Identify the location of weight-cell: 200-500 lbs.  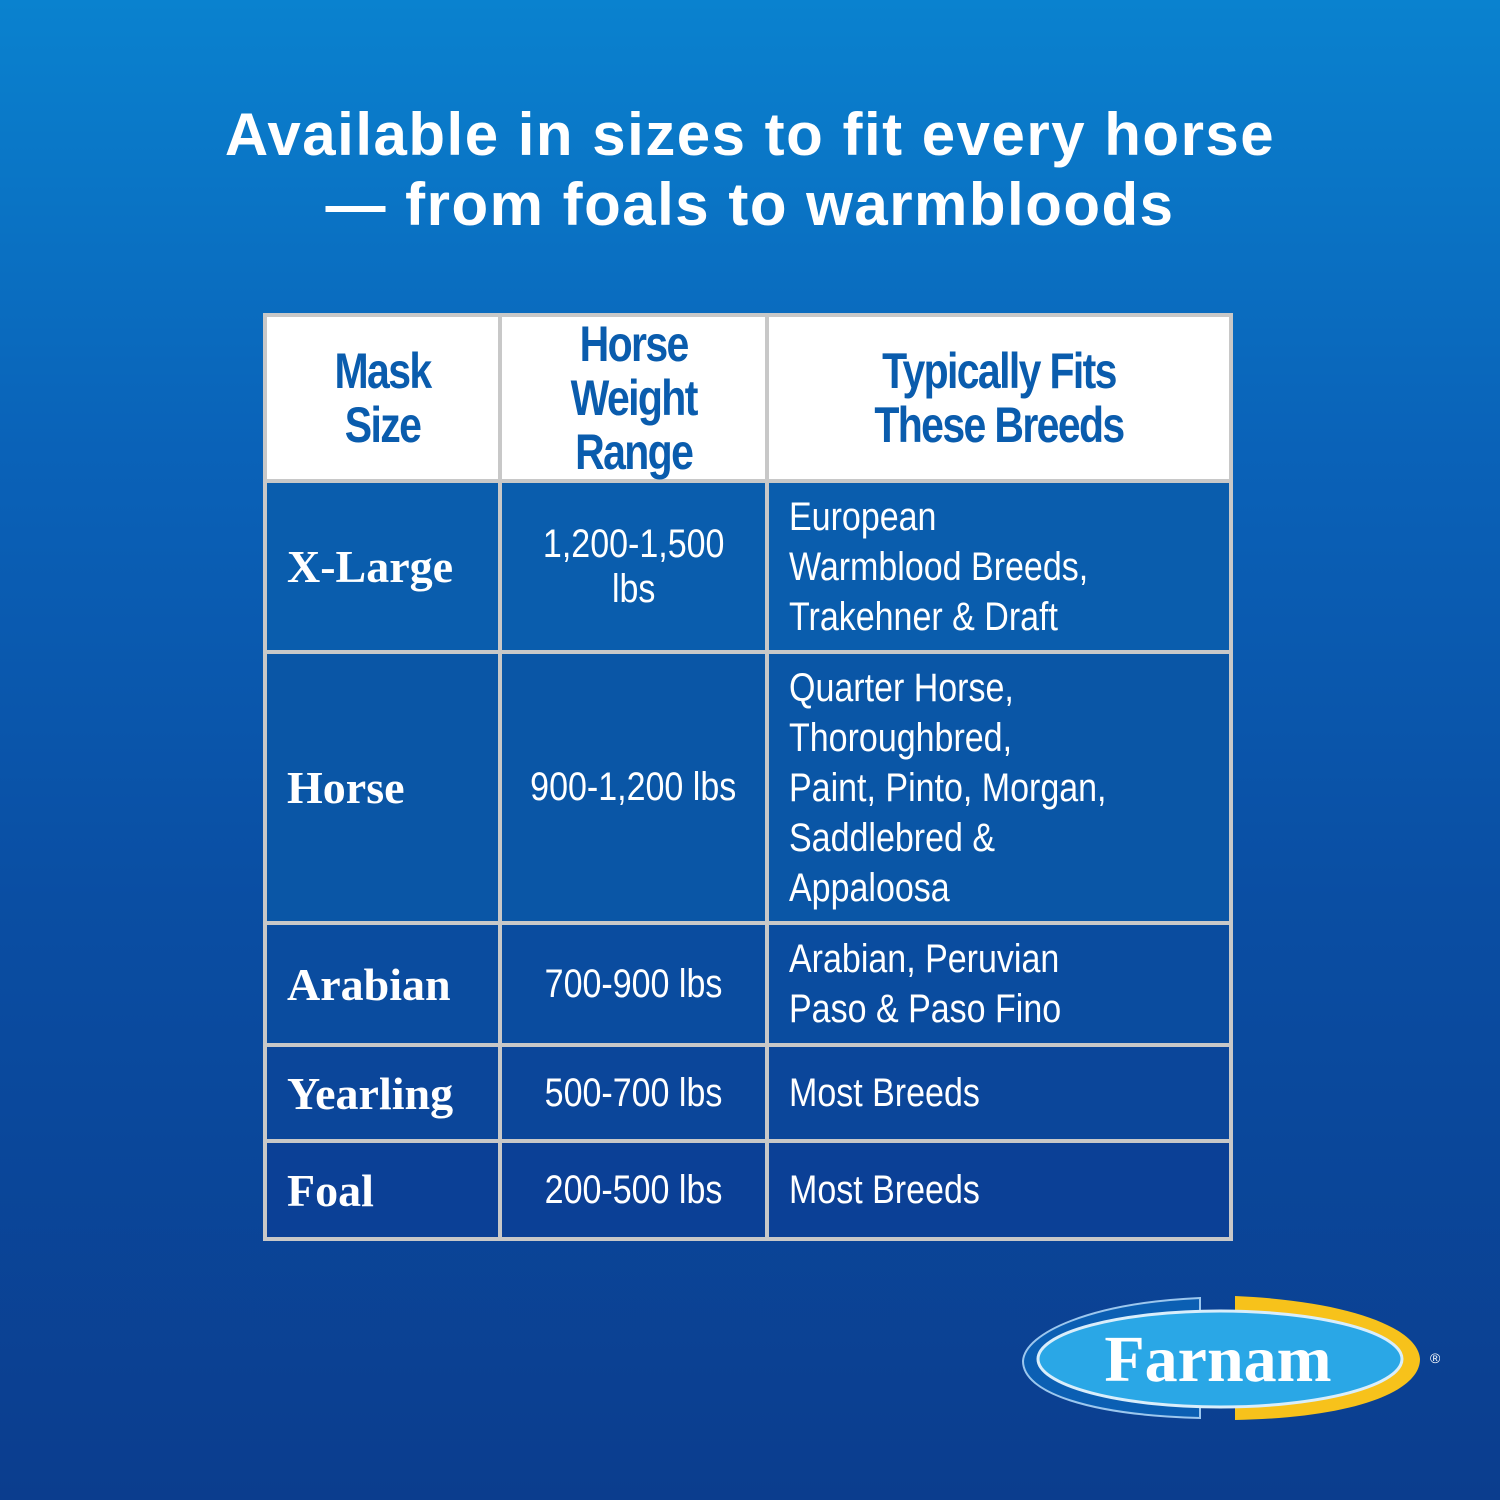
(633, 1190).